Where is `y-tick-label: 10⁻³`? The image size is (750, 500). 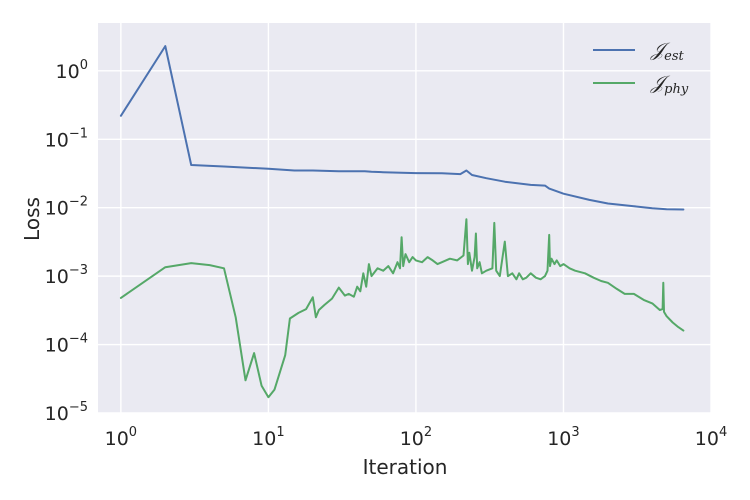
y-tick-label: 10⁻³ is located at coordinates (66, 275).